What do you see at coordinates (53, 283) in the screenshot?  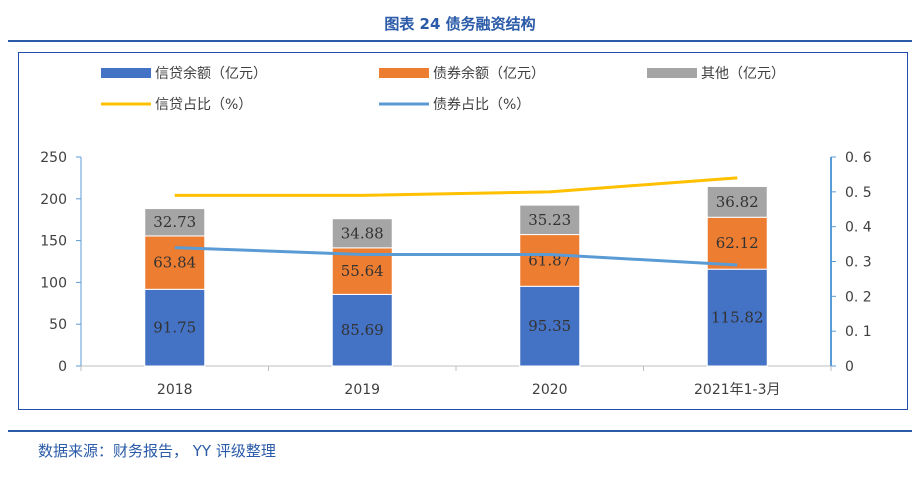 I see `left-tick-label: 100` at bounding box center [53, 283].